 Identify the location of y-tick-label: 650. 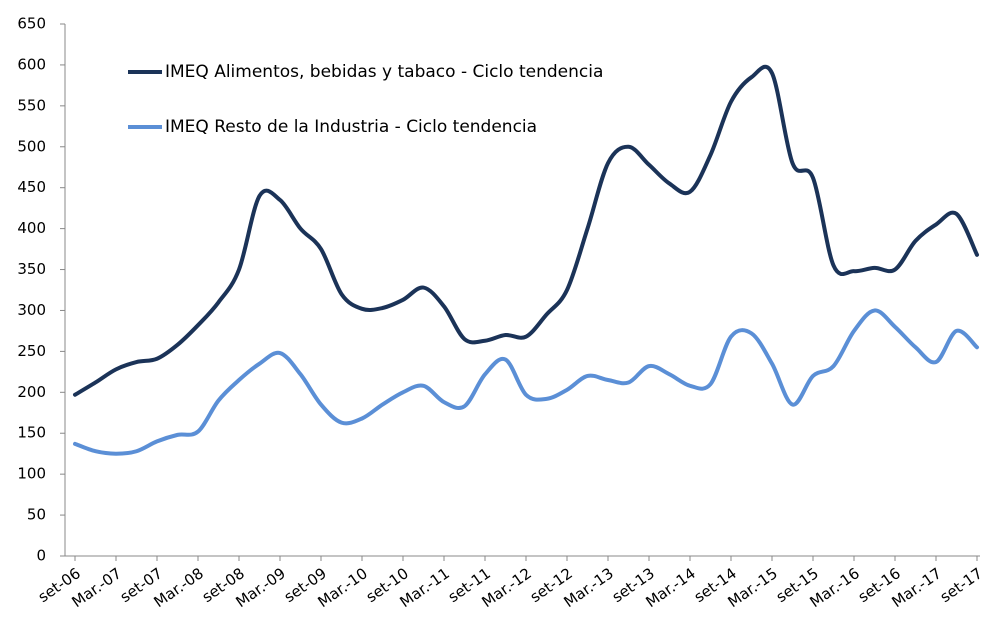
(31, 24).